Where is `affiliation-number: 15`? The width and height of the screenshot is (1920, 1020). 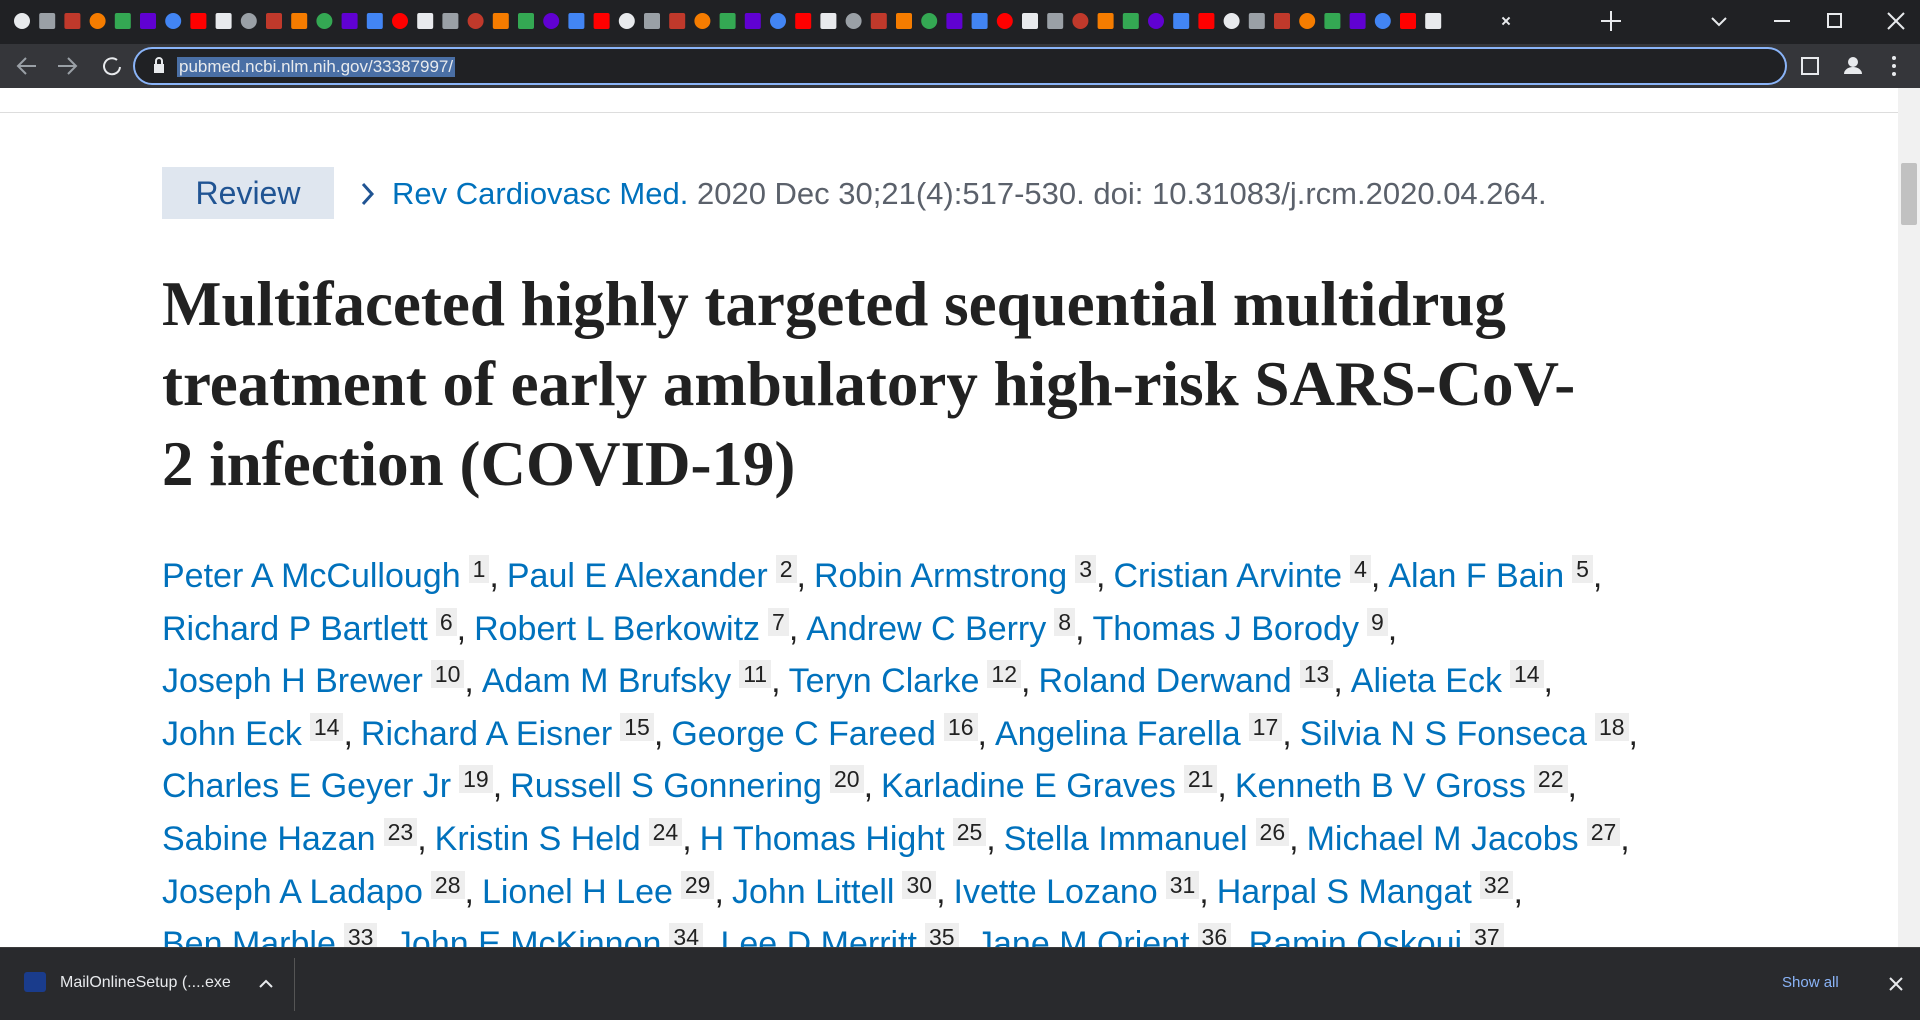
affiliation-number: 15 is located at coordinates (637, 726).